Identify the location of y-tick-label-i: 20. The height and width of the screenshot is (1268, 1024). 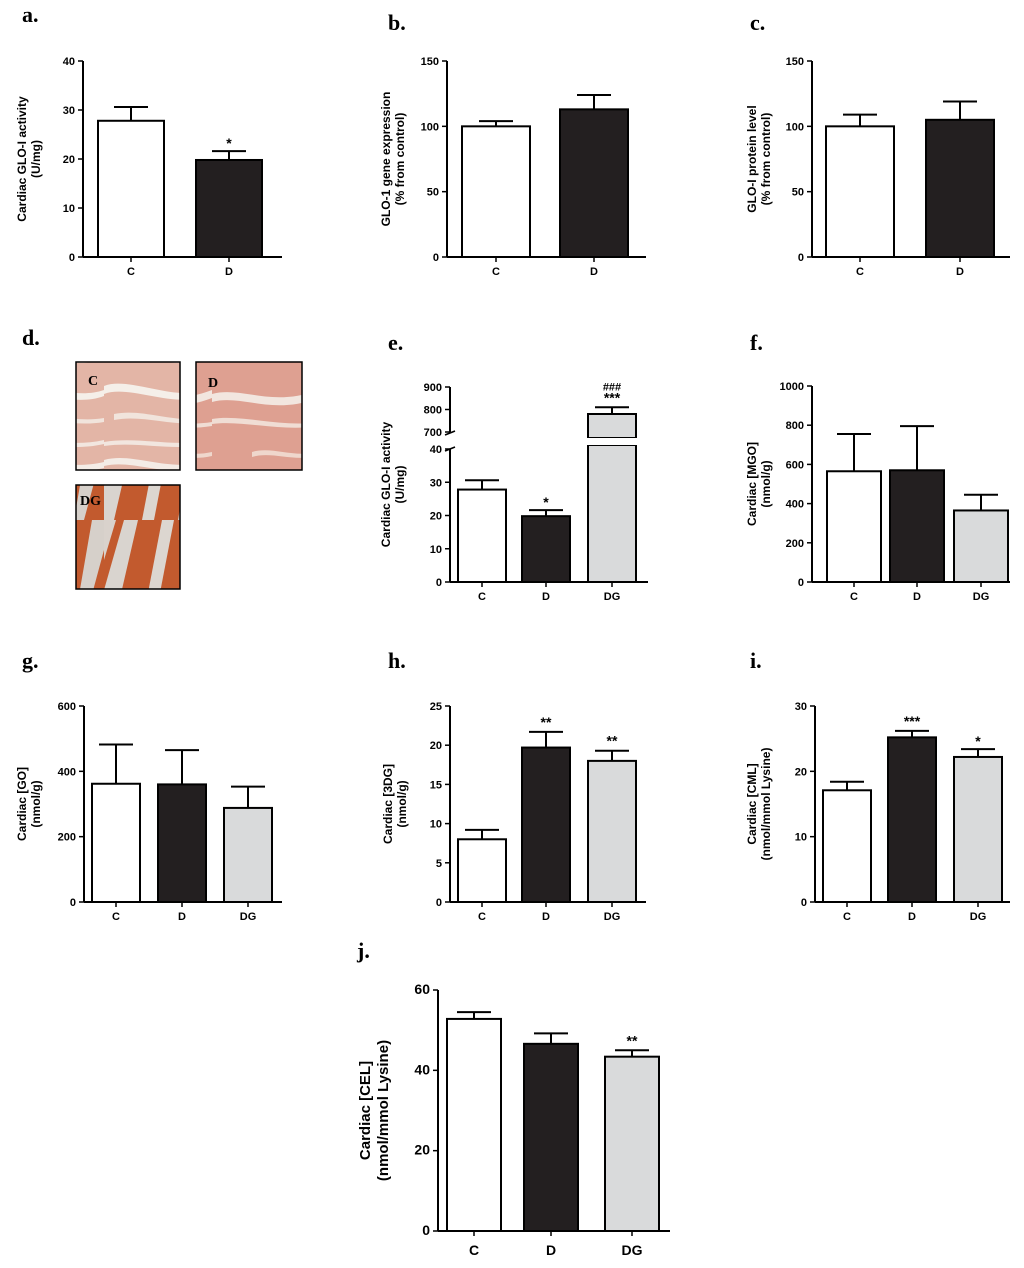
(801, 772).